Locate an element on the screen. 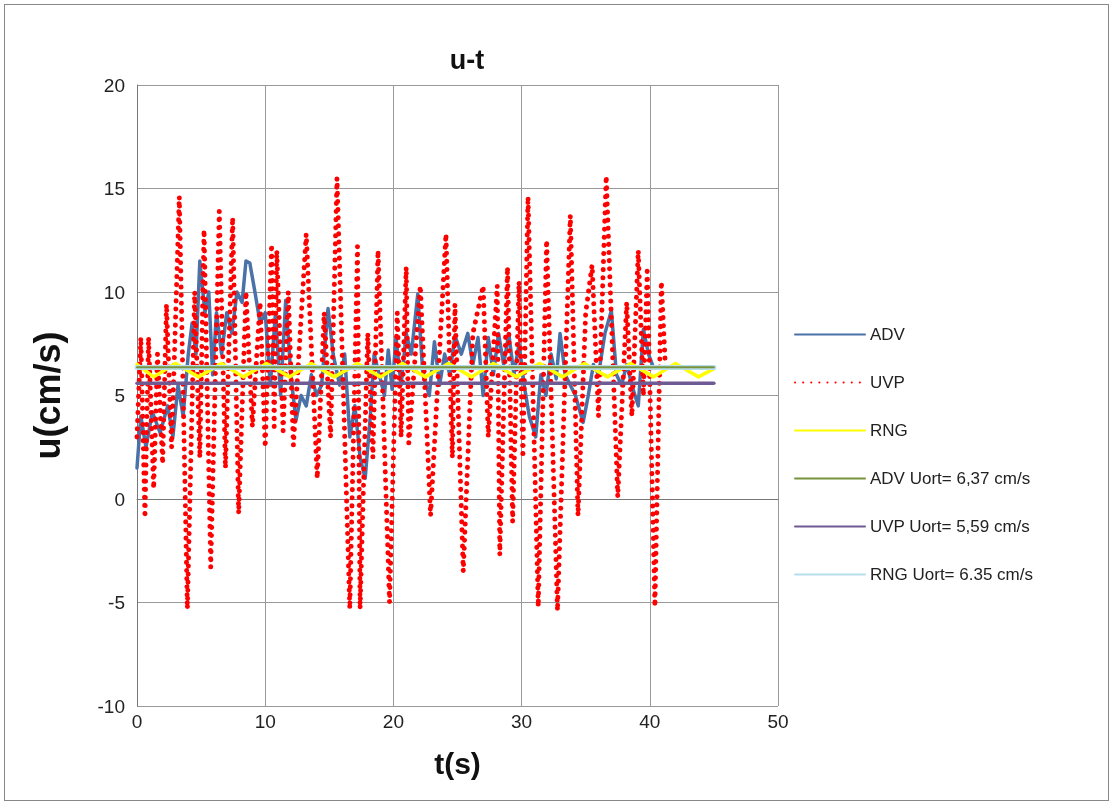  y-tick-label: 15 is located at coordinates (114, 188).